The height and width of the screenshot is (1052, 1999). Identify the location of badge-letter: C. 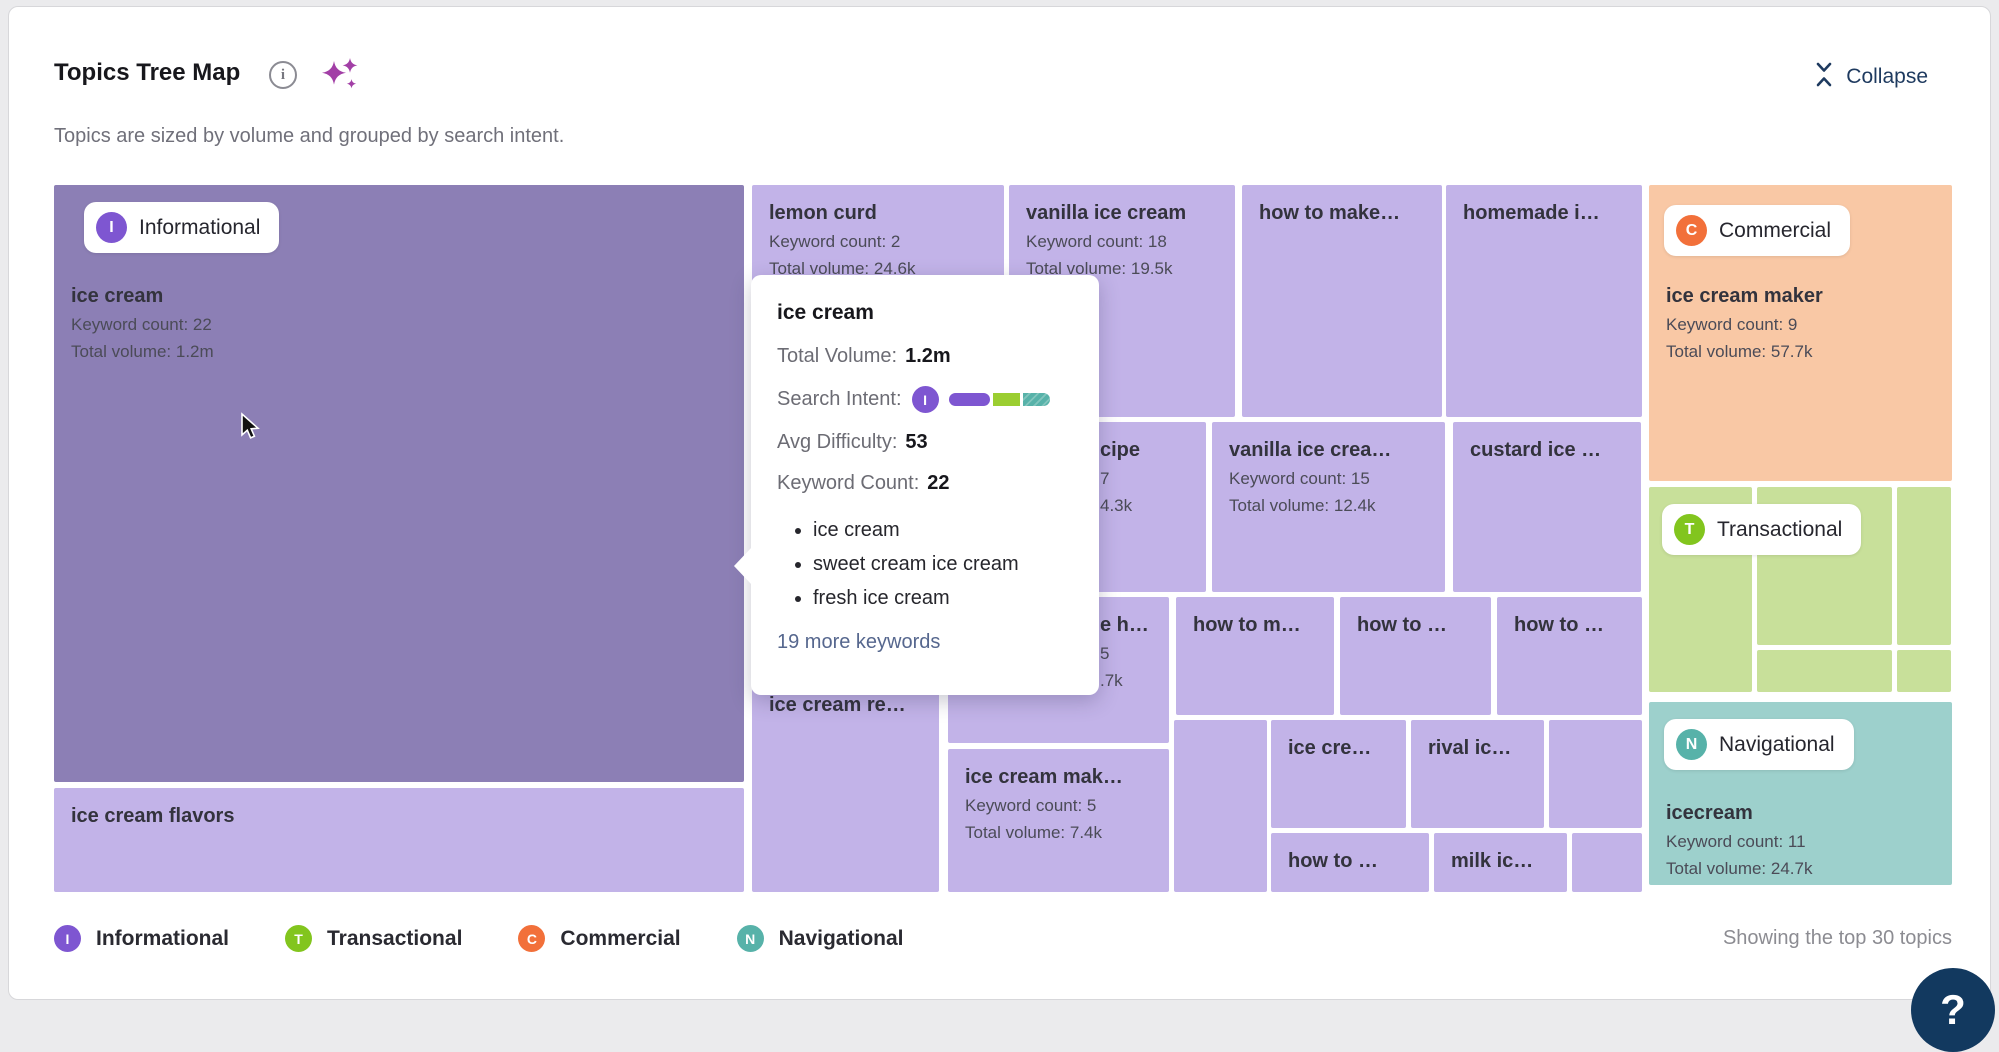
(1692, 231).